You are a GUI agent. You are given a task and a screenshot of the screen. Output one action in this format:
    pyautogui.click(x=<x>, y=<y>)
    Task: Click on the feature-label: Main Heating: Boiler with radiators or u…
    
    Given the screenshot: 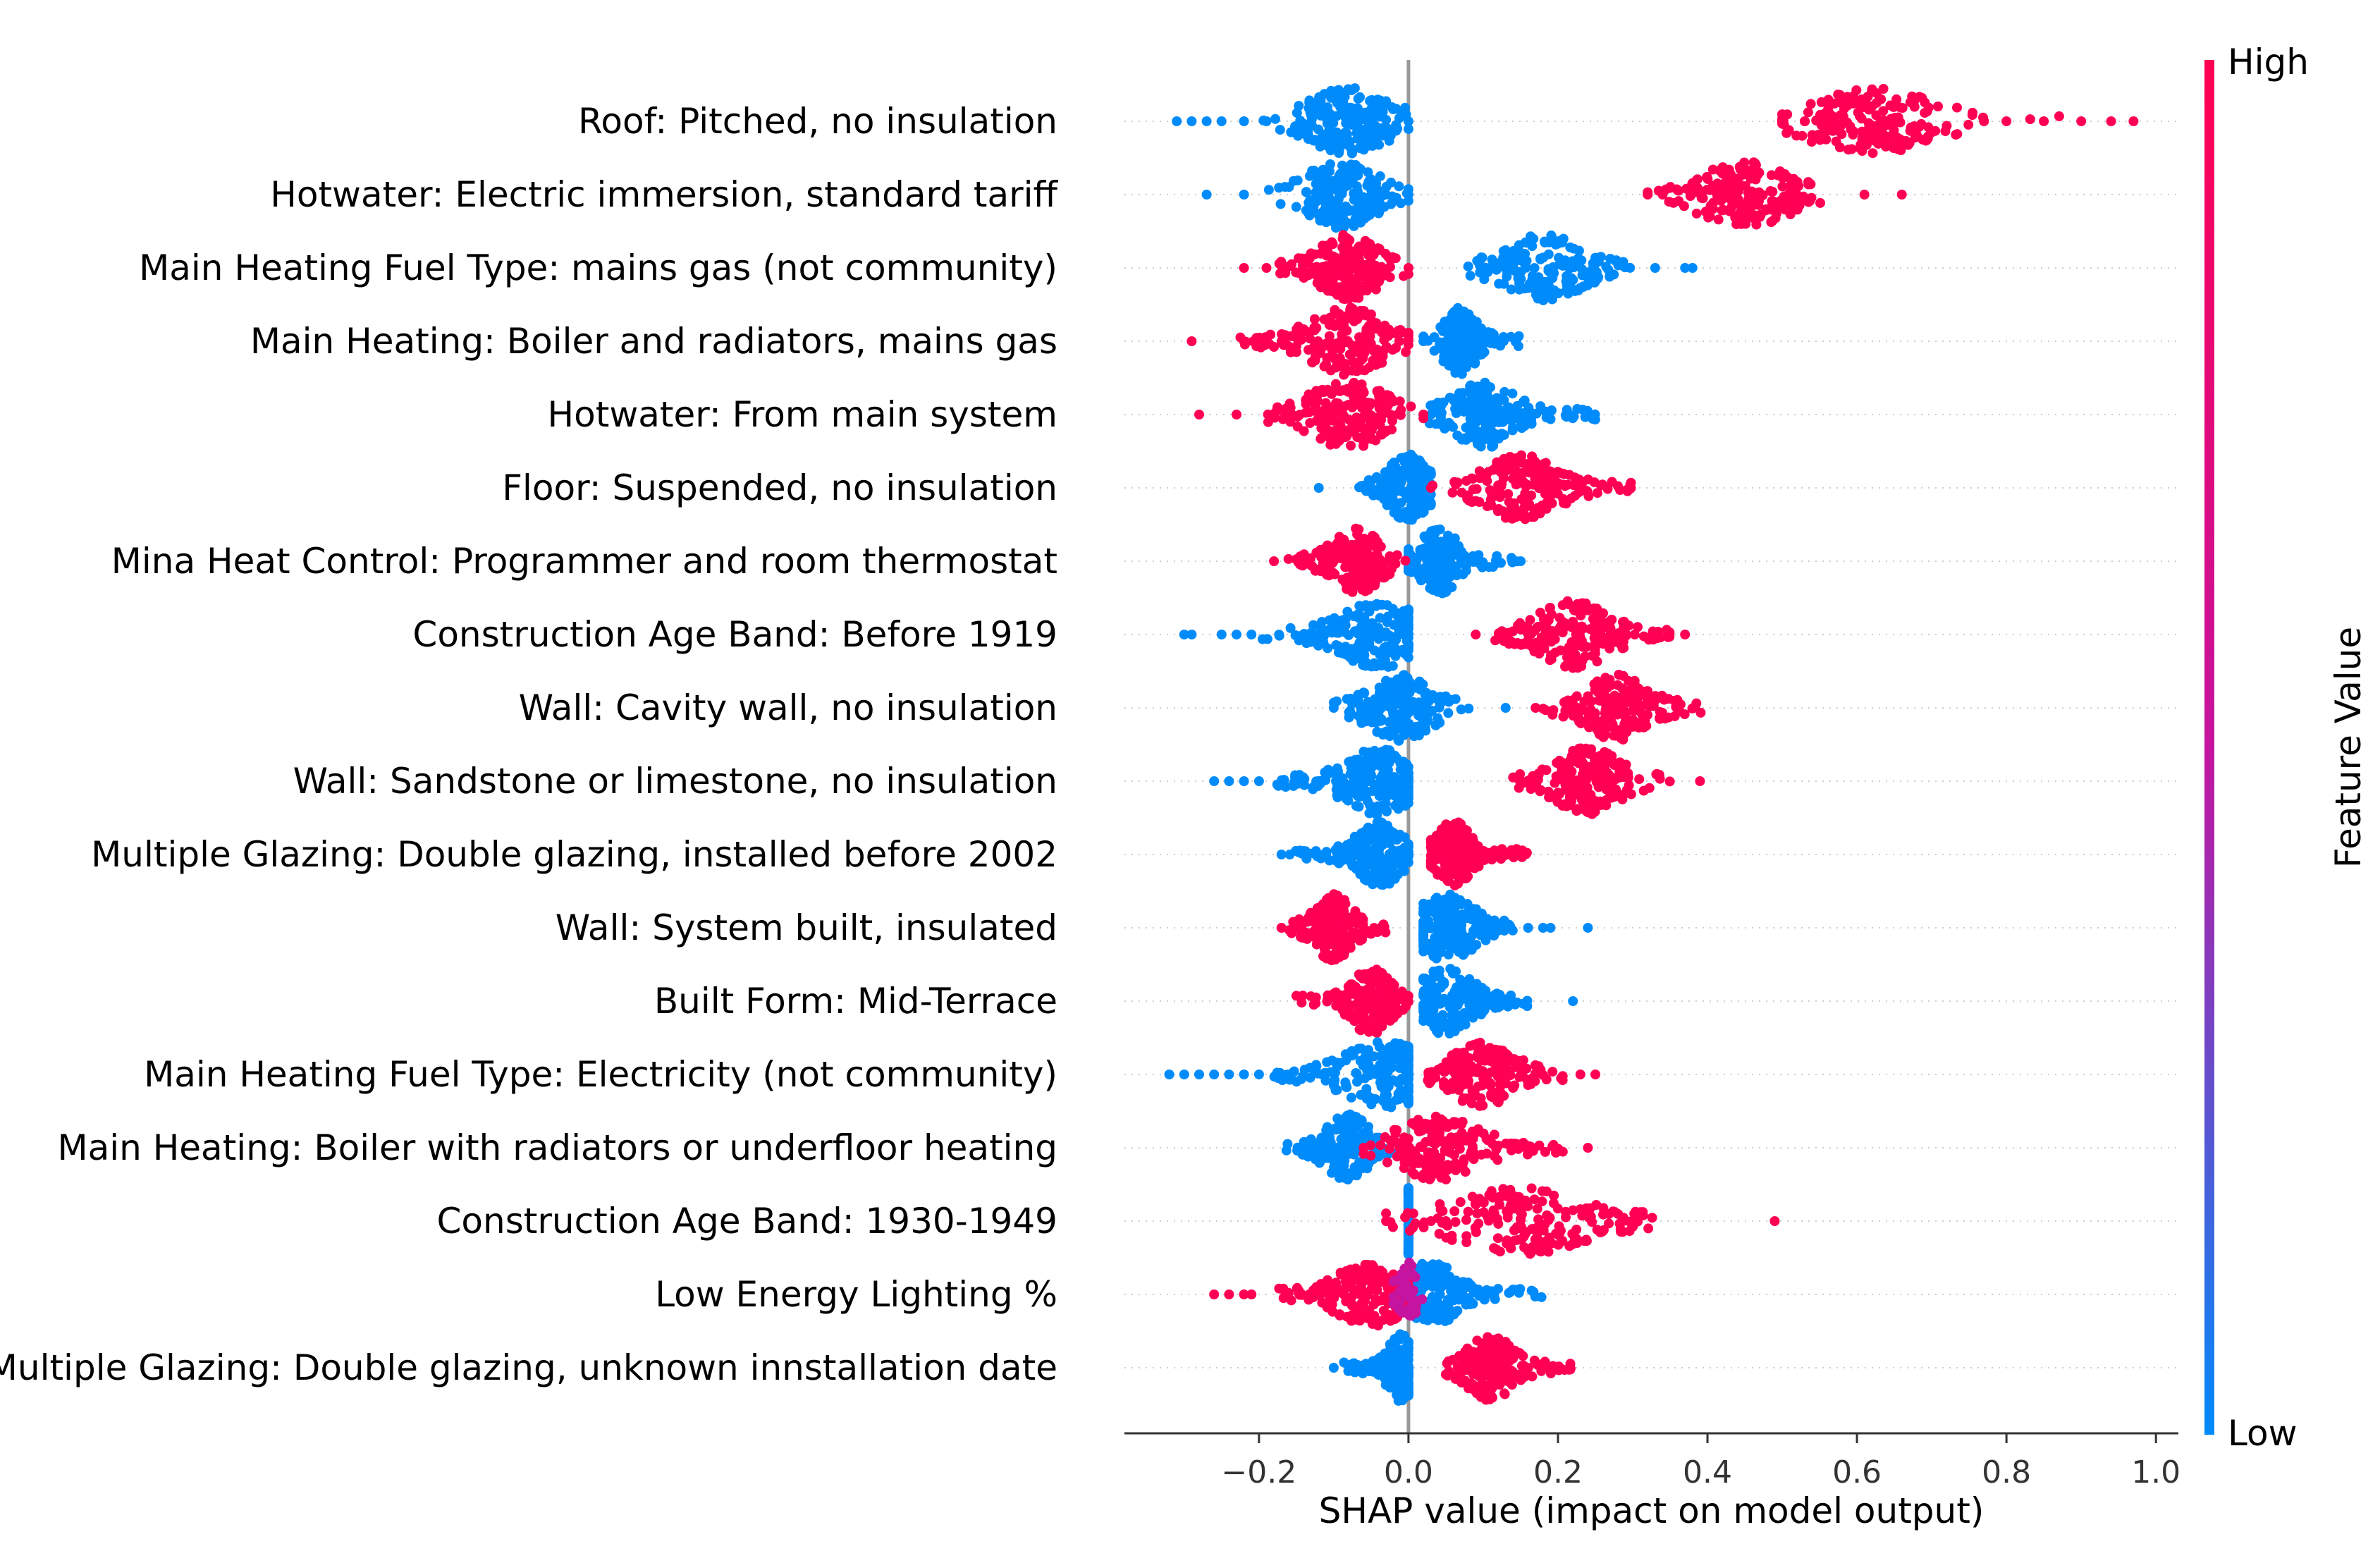 What is the action you would take?
    pyautogui.click(x=557, y=1147)
    